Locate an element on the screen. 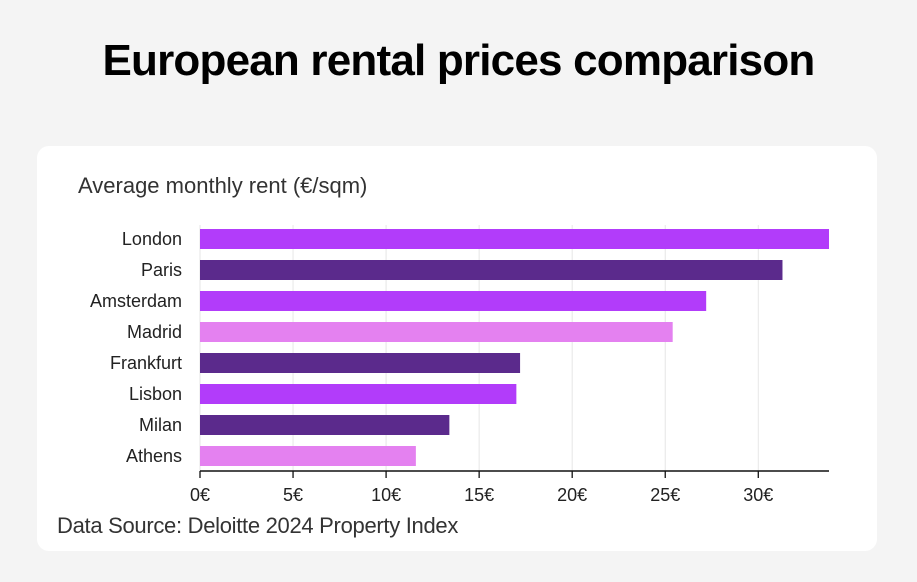  category-label: Lisbon is located at coordinates (155, 394).